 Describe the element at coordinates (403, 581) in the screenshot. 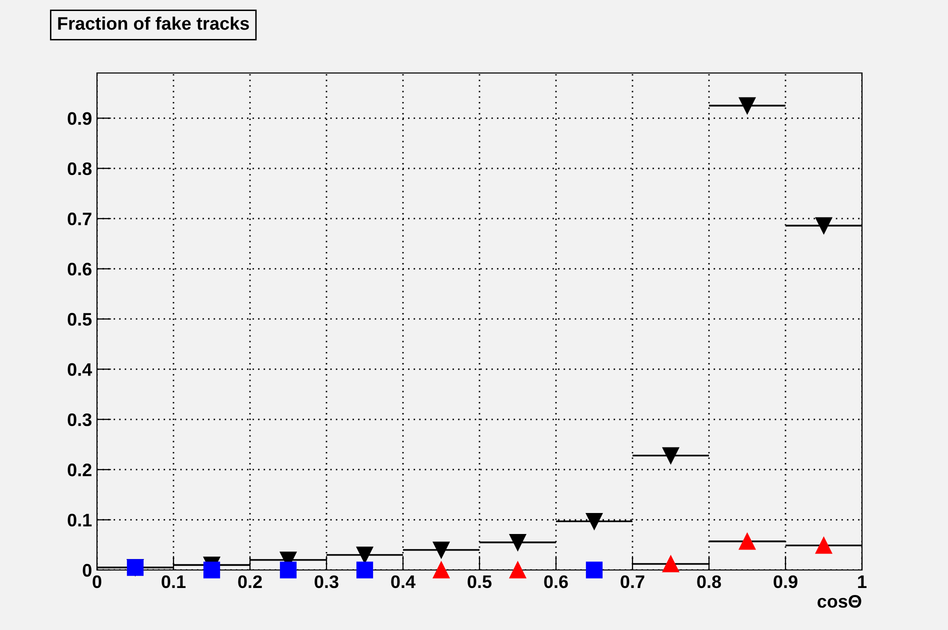

I see `x-tick-label: 0.4` at that location.